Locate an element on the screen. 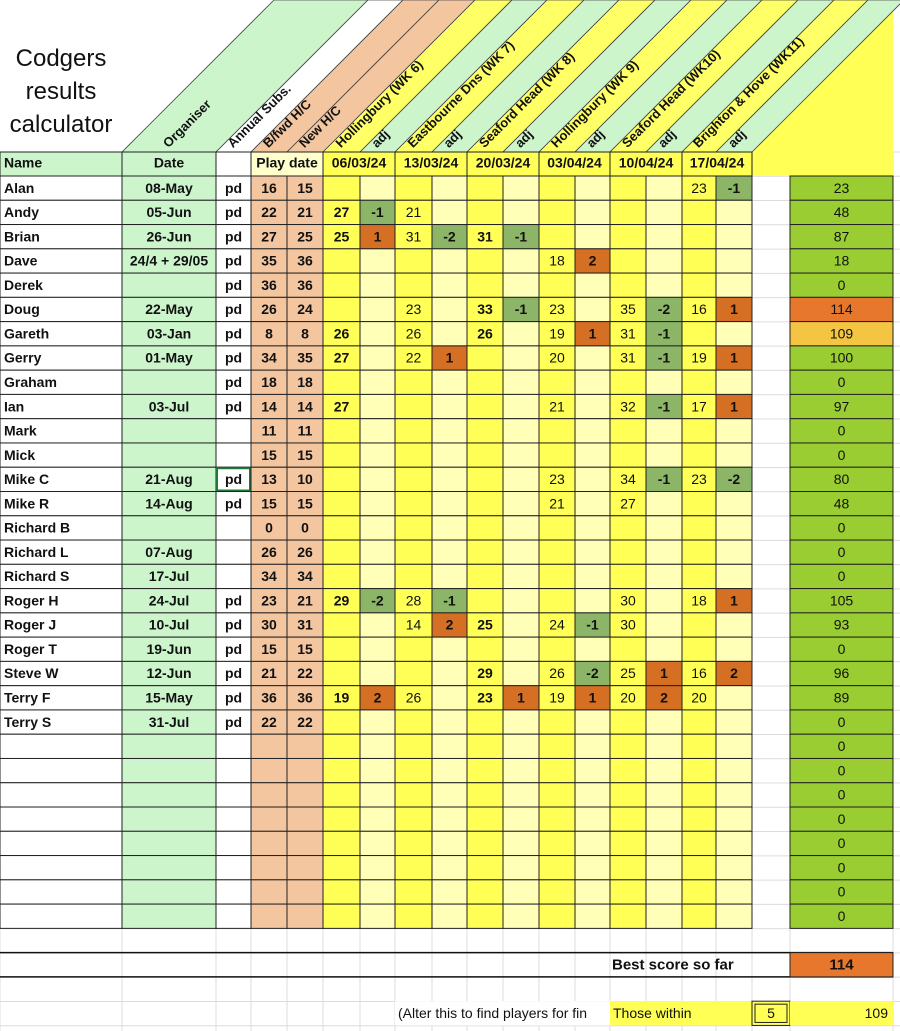 This screenshot has height=1031, width=900. adjustment: 1 is located at coordinates (593, 333).